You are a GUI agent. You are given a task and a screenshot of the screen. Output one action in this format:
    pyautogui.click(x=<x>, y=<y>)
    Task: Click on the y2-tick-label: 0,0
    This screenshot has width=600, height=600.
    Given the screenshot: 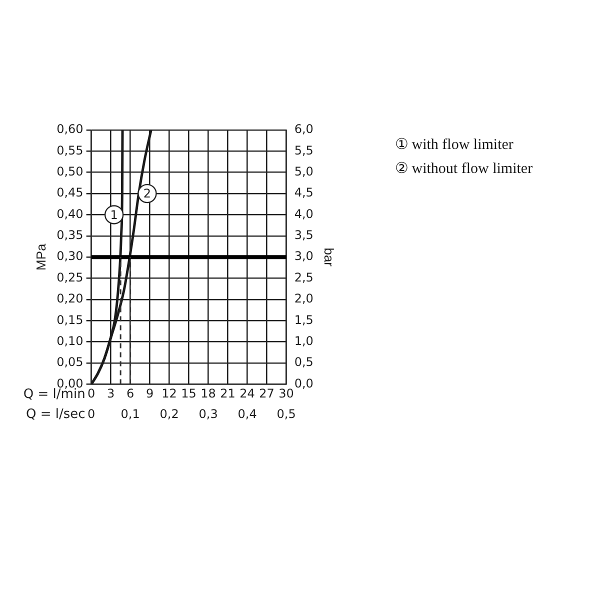 What is the action you would take?
    pyautogui.click(x=304, y=383)
    